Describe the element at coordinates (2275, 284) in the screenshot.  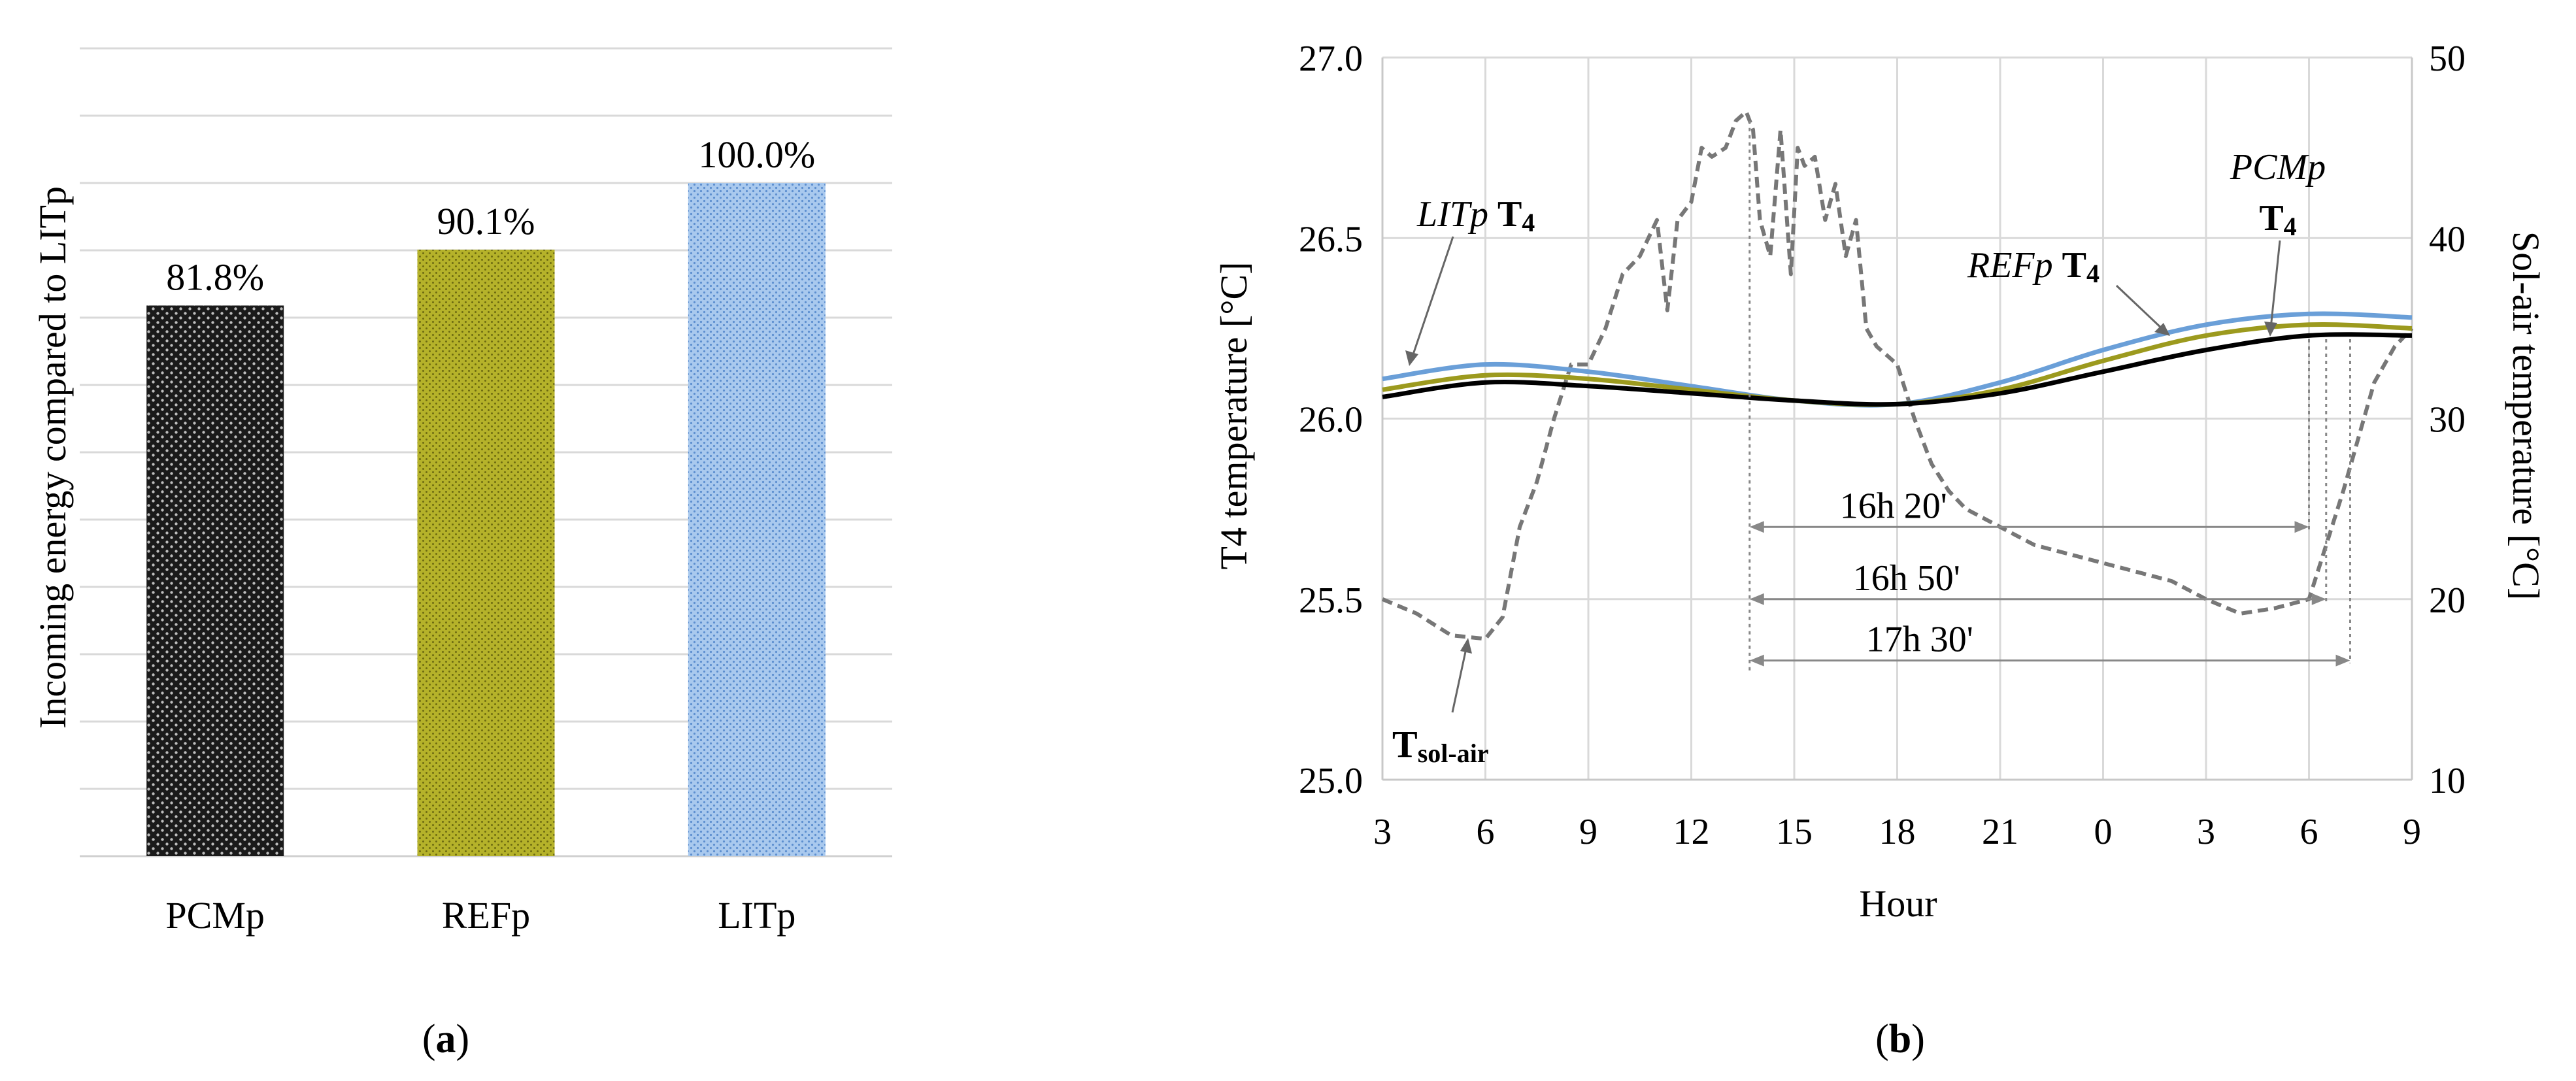
I see `pcmp-annotation-arrow` at that location.